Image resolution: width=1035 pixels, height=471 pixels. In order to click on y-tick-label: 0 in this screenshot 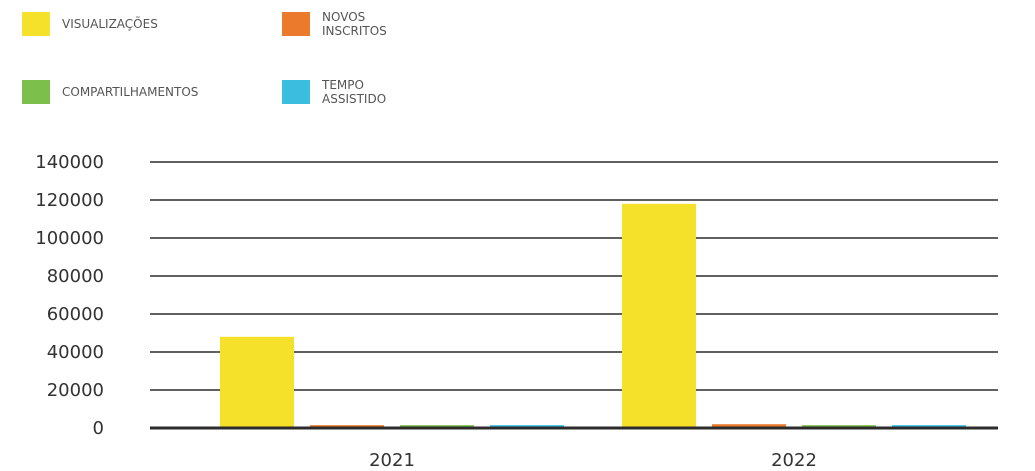, I will do `click(98, 428)`.